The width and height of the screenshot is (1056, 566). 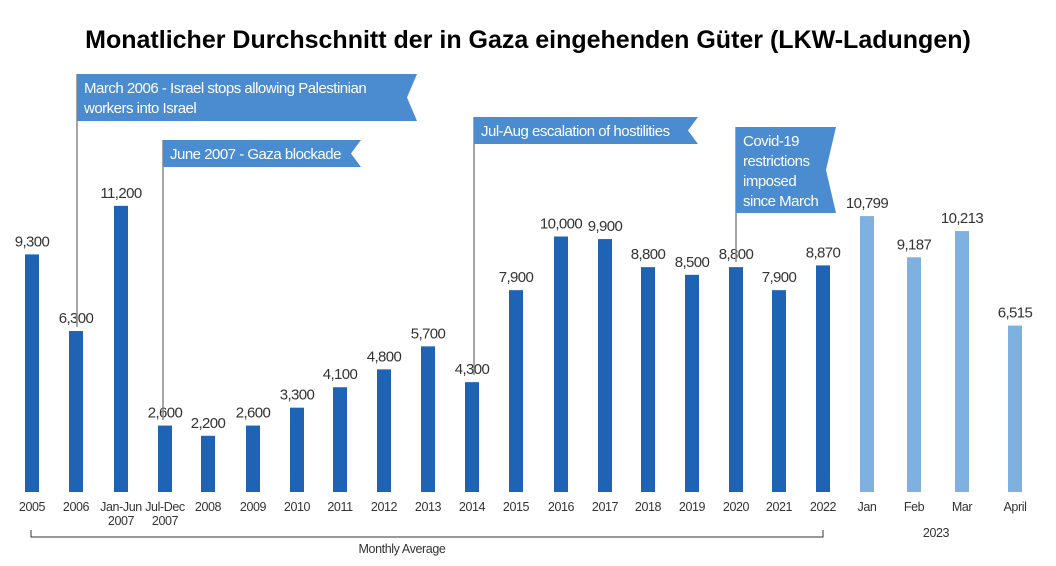 What do you see at coordinates (867, 507) in the screenshot?
I see `x-tick-label-19: Jan` at bounding box center [867, 507].